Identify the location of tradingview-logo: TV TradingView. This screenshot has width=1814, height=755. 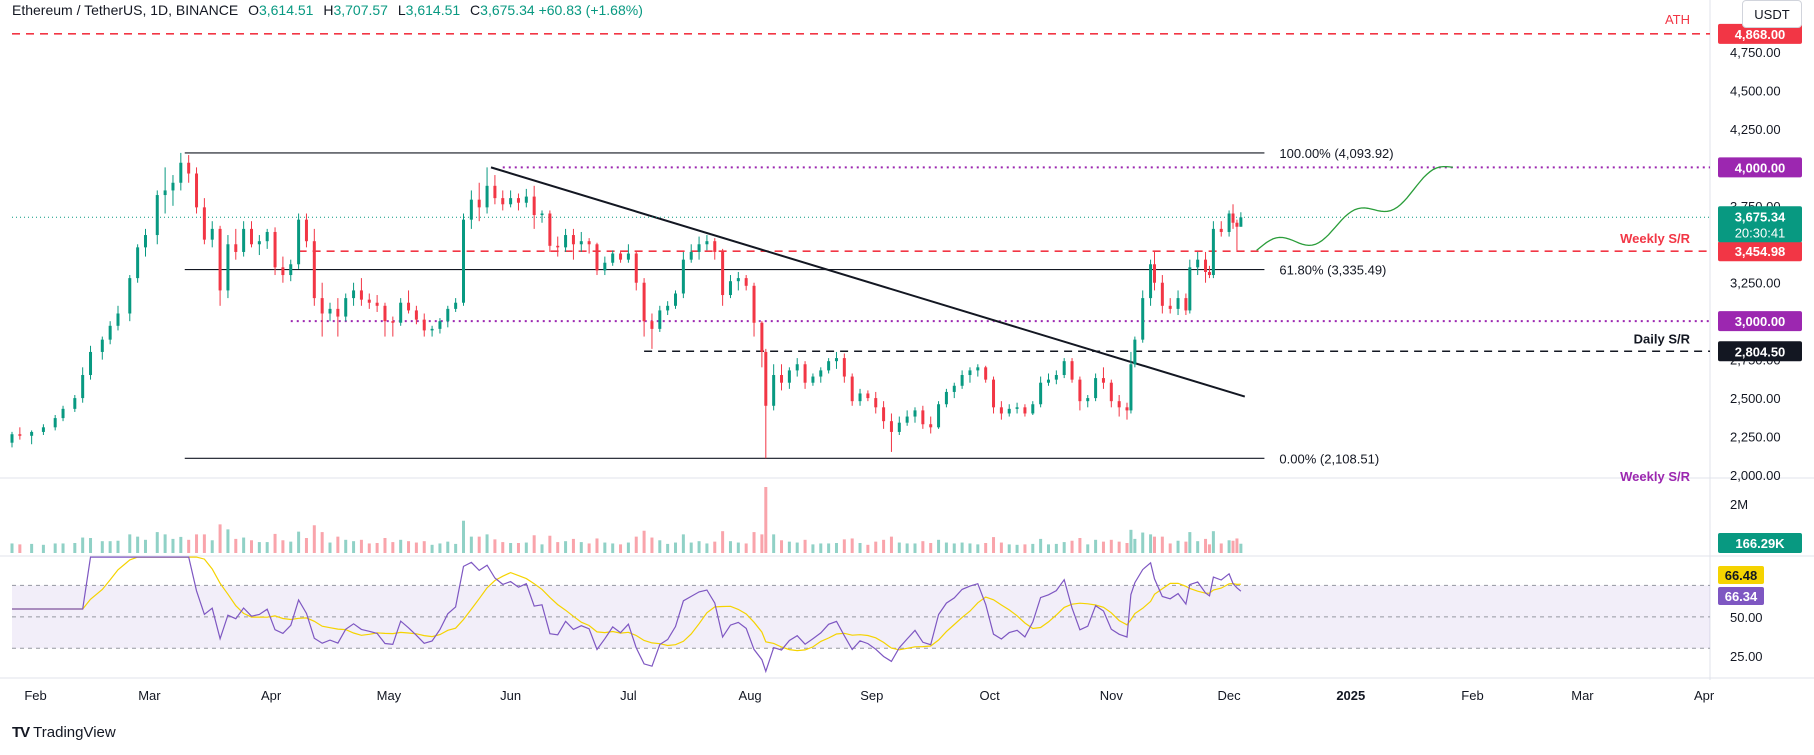
(64, 732).